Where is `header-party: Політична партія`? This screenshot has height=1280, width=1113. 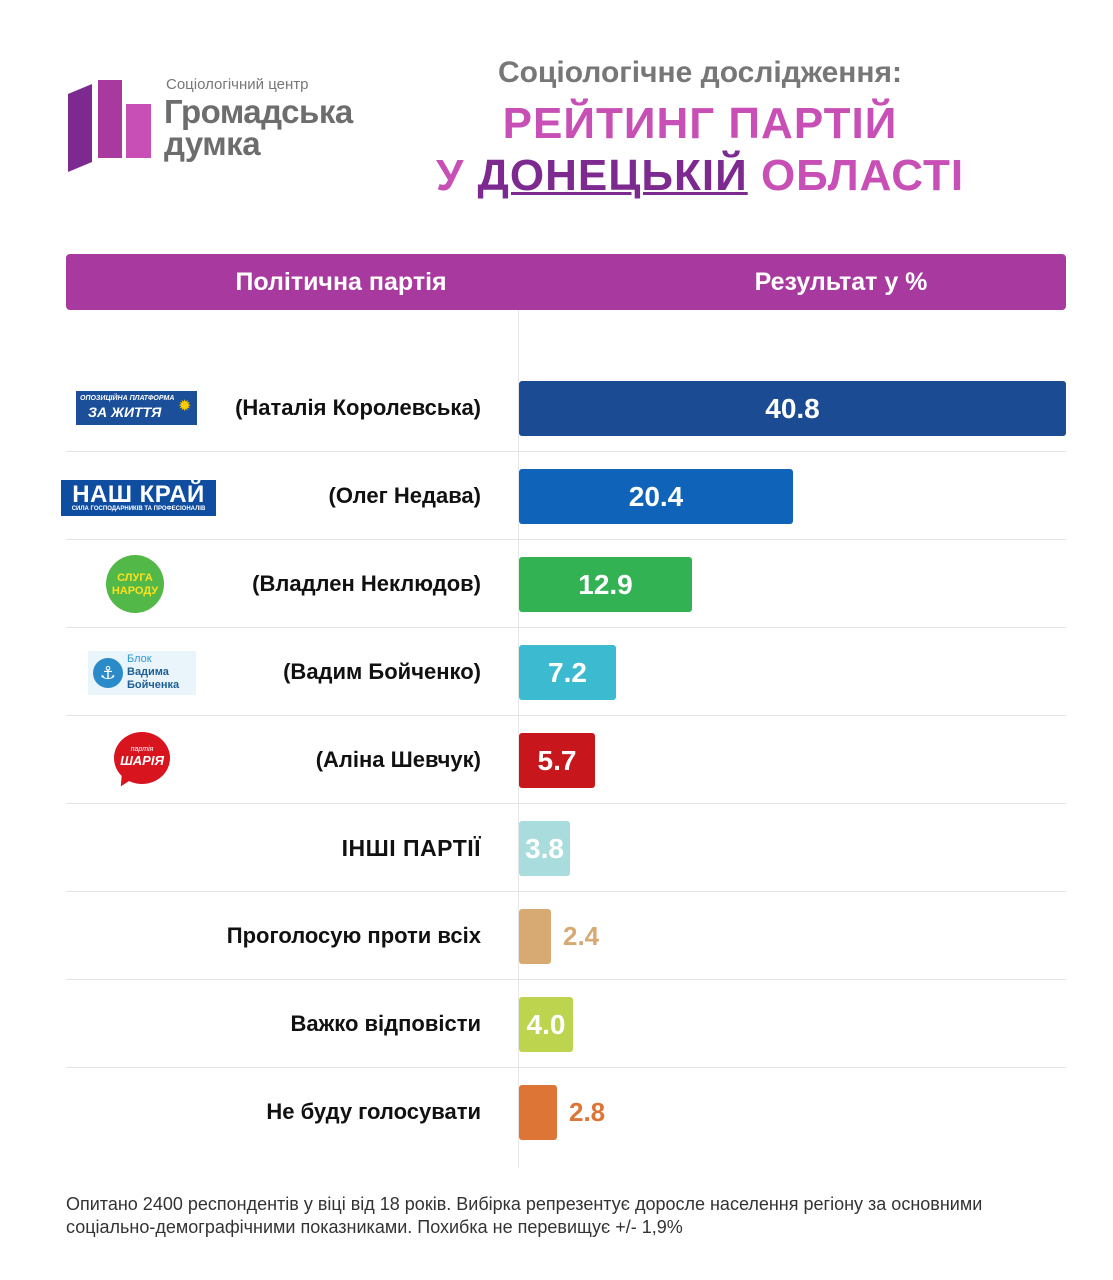
header-party: Політична партія is located at coordinates (341, 282).